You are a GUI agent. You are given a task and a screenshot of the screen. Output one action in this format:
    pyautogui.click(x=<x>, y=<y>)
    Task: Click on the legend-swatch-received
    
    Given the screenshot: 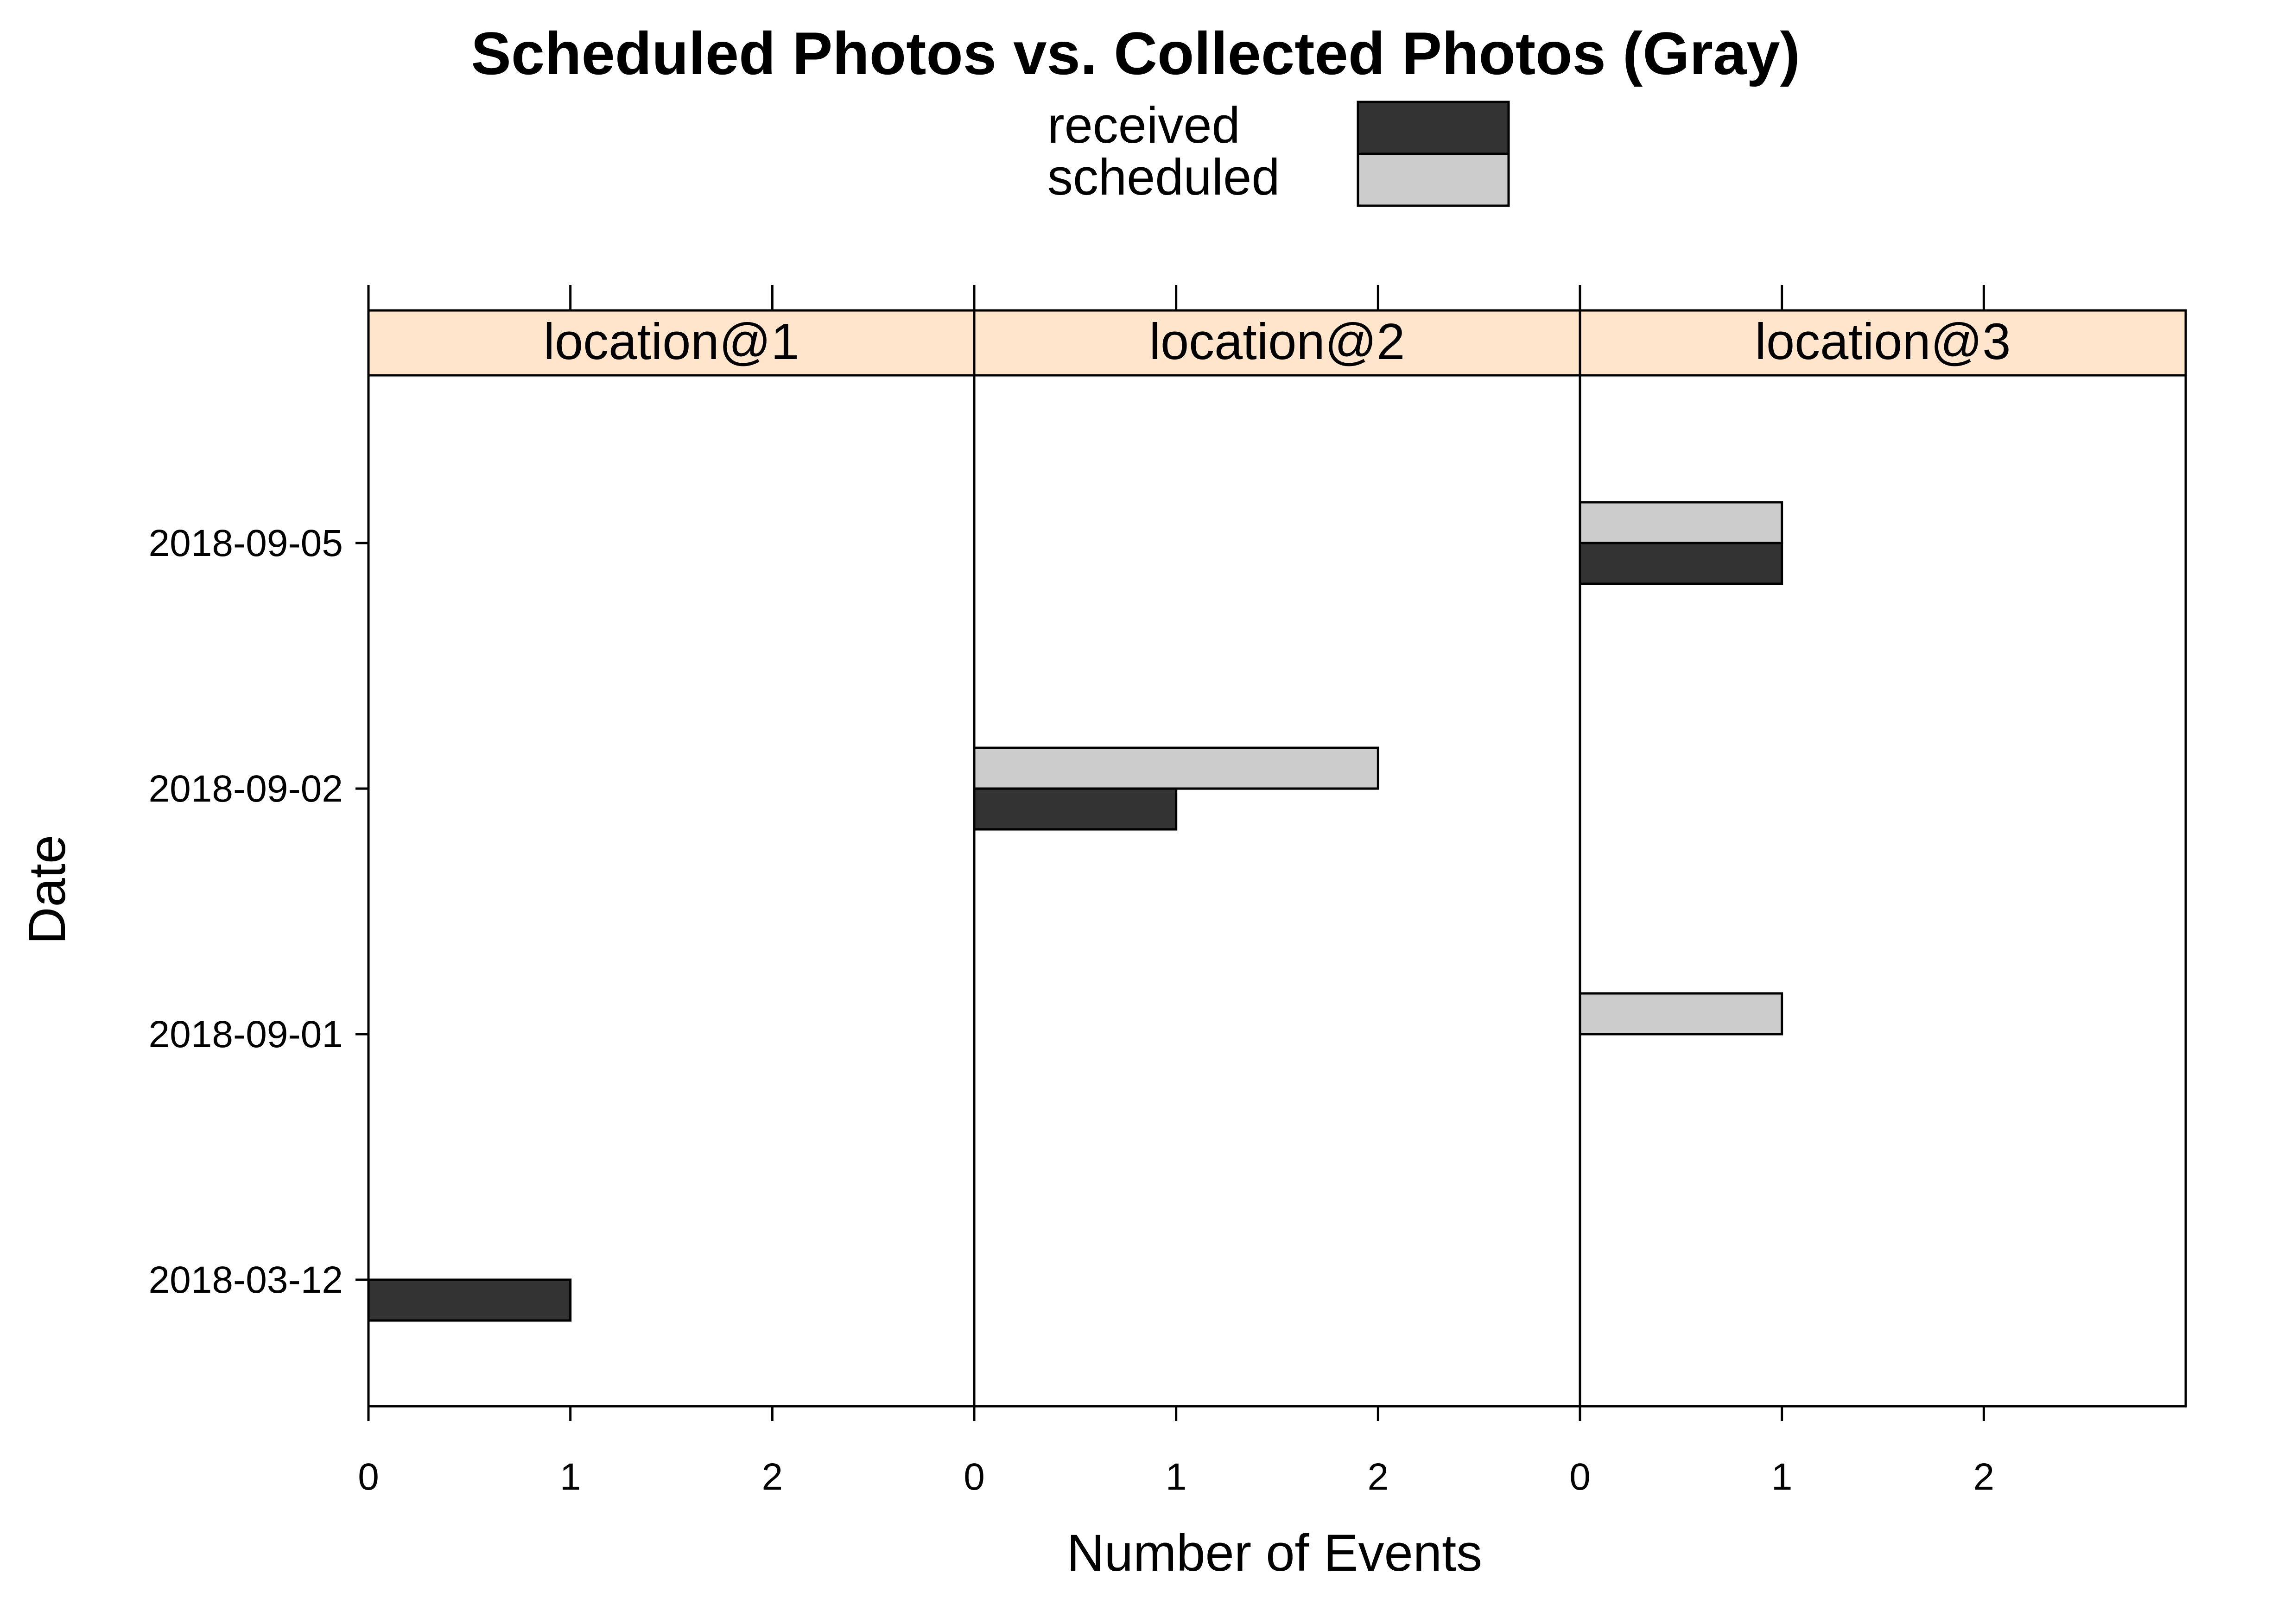 What is the action you would take?
    pyautogui.click(x=1433, y=128)
    